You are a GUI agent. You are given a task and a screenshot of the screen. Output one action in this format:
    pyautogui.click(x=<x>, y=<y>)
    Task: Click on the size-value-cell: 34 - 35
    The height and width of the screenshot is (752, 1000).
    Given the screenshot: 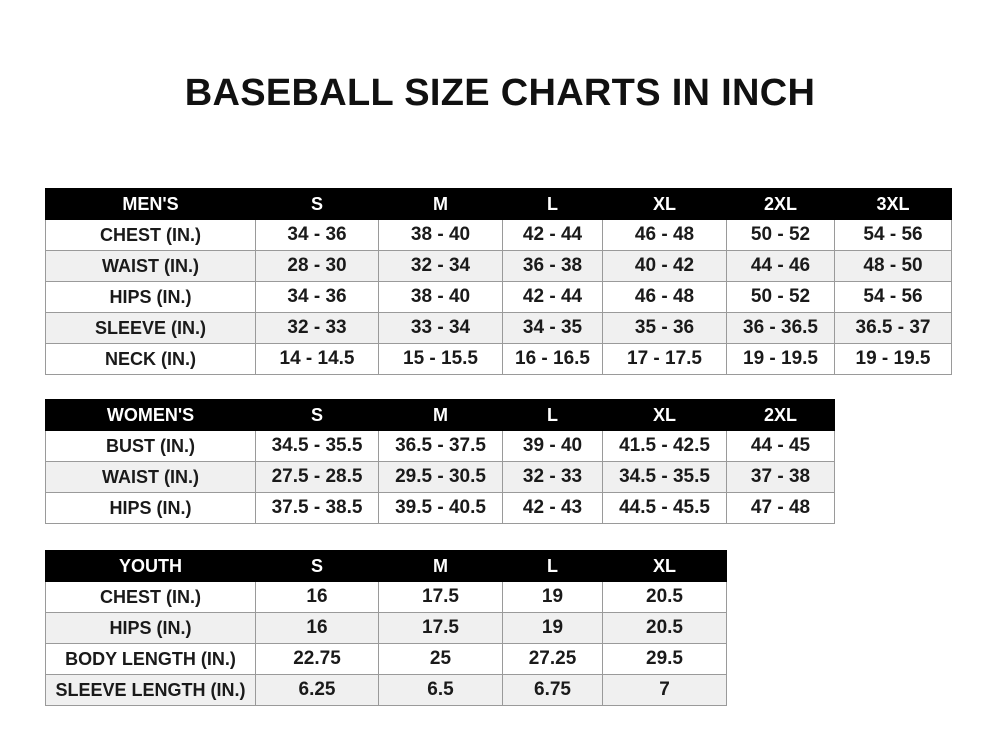 What is the action you would take?
    pyautogui.click(x=552, y=328)
    